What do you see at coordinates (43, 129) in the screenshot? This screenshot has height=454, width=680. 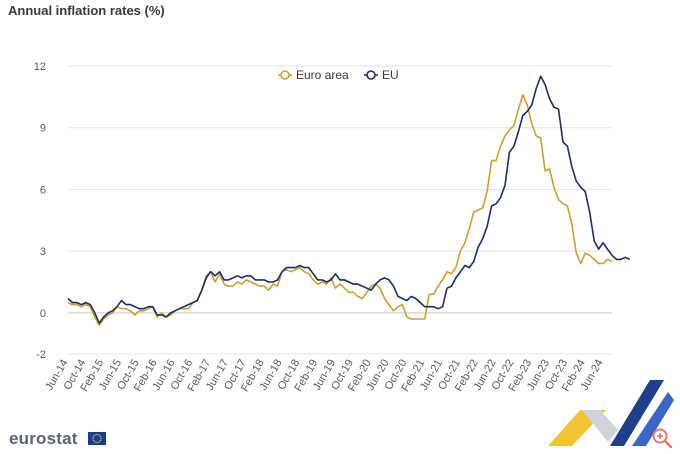 I see `y-tick-label: 9` at bounding box center [43, 129].